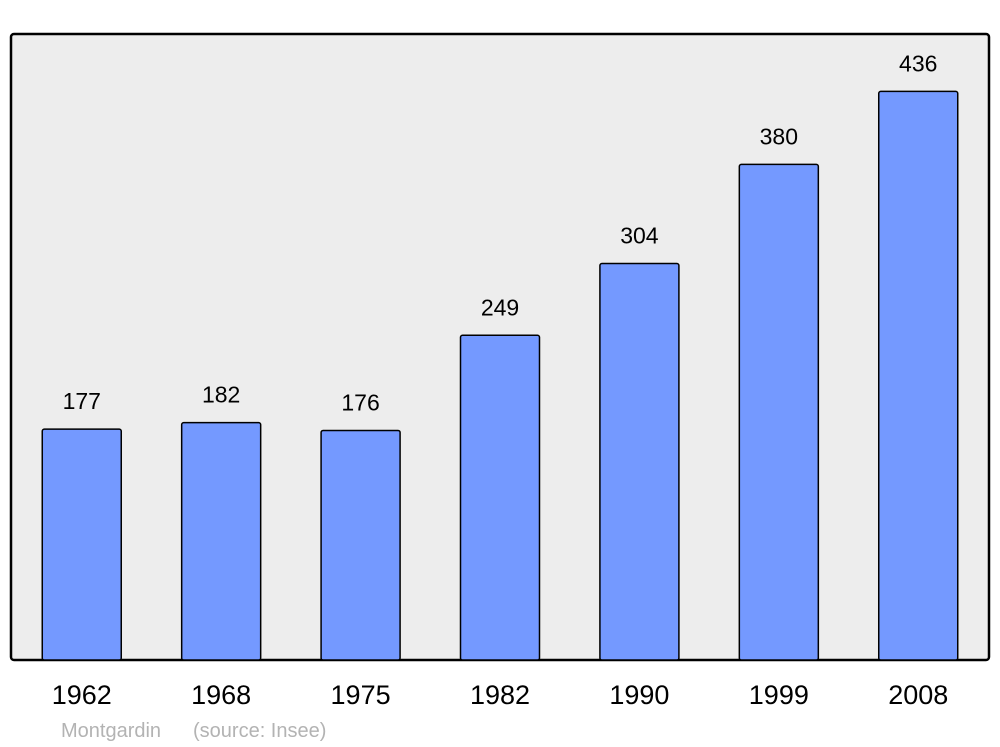 This screenshot has width=1000, height=747. Describe the element at coordinates (221, 695) in the screenshot. I see `x-tick-label-1968: 1968` at that location.